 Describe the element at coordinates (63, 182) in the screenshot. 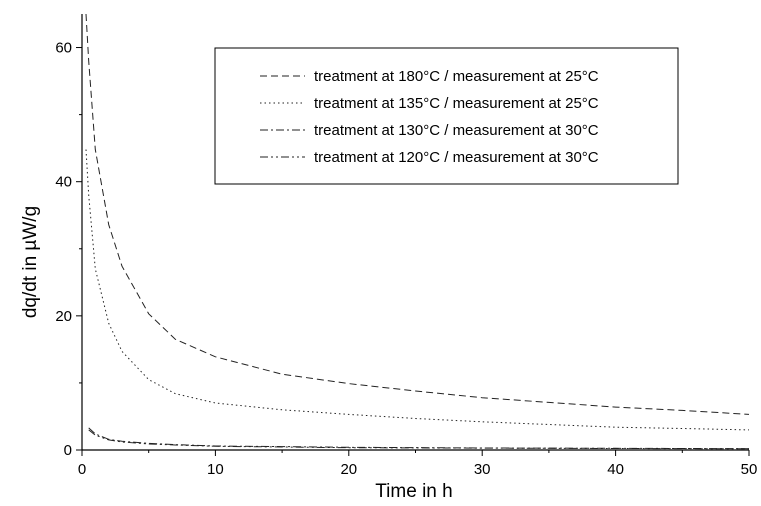

I see `y-tick-label: 40` at that location.